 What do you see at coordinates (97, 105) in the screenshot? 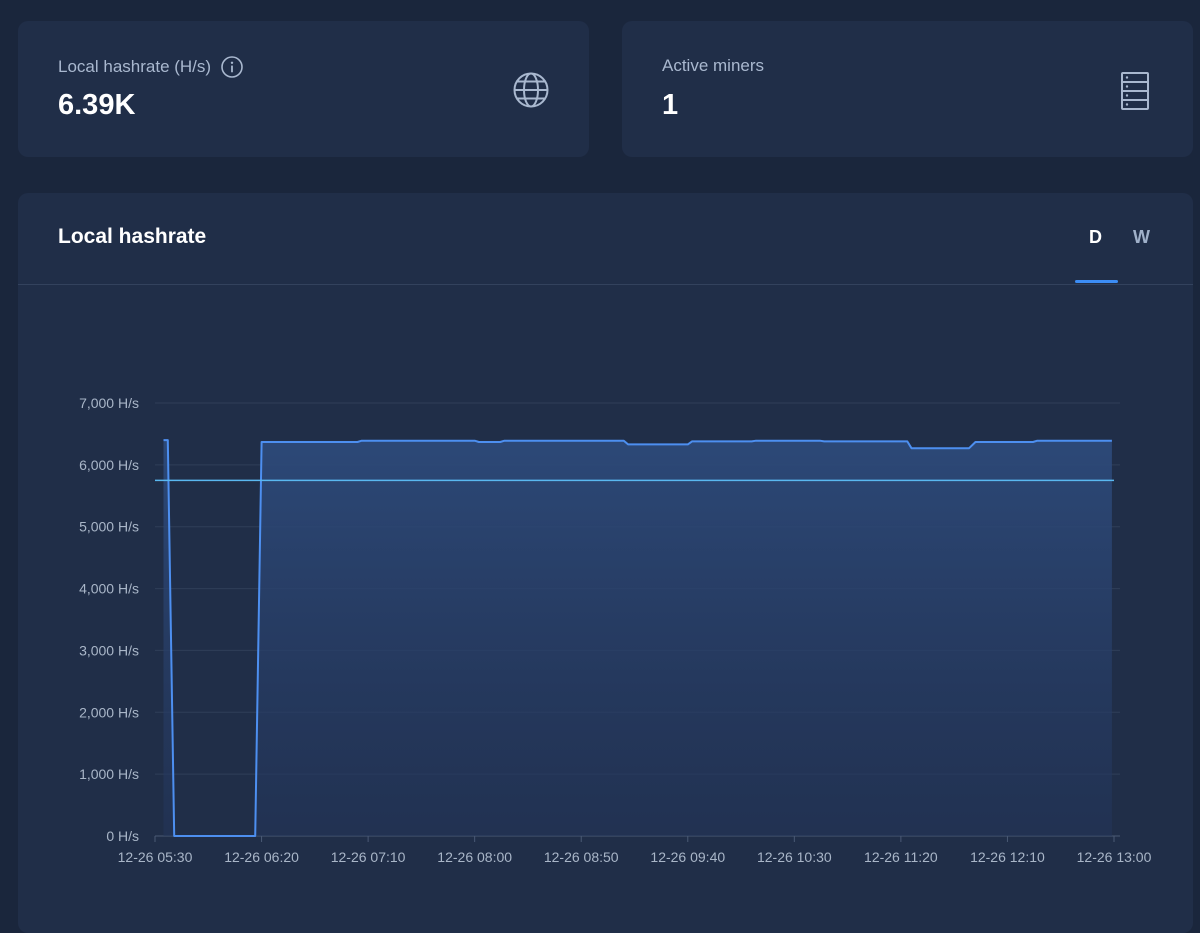
I see `hashrate-value: 6.39K` at bounding box center [97, 105].